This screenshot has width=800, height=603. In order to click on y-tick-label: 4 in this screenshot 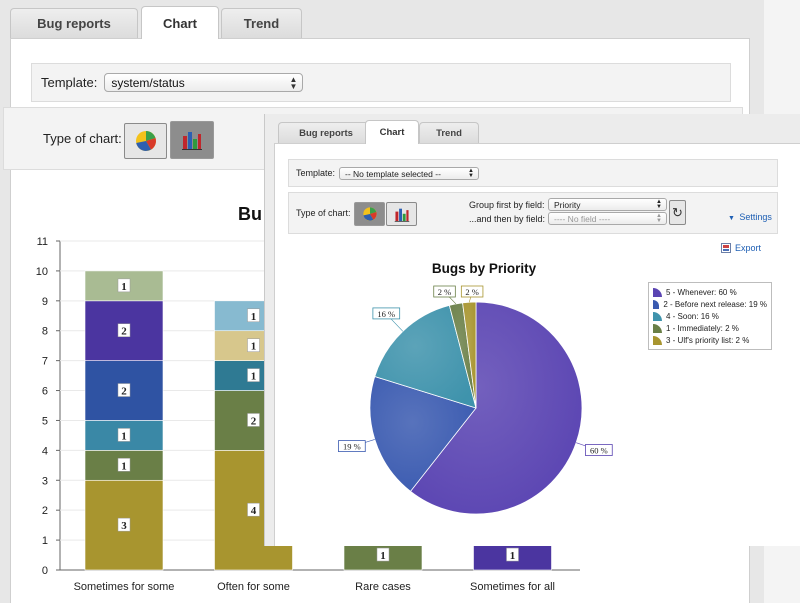, I will do `click(45, 451)`.